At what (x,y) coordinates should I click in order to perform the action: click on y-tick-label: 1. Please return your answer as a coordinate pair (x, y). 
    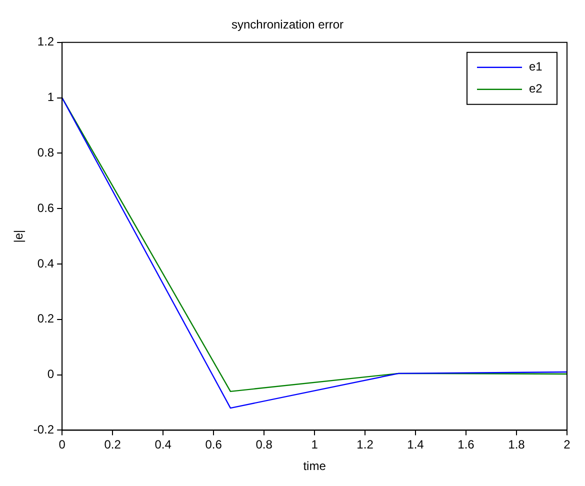
    Looking at the image, I should click on (50, 97).